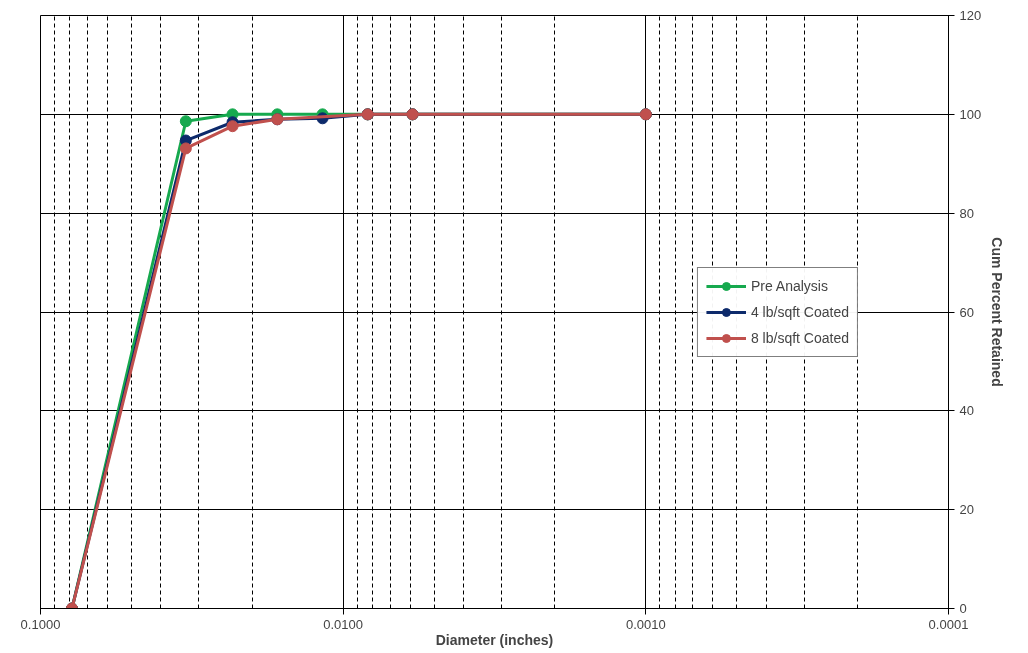  Describe the element at coordinates (970, 114) in the screenshot. I see `y-tick-label: 100` at that location.